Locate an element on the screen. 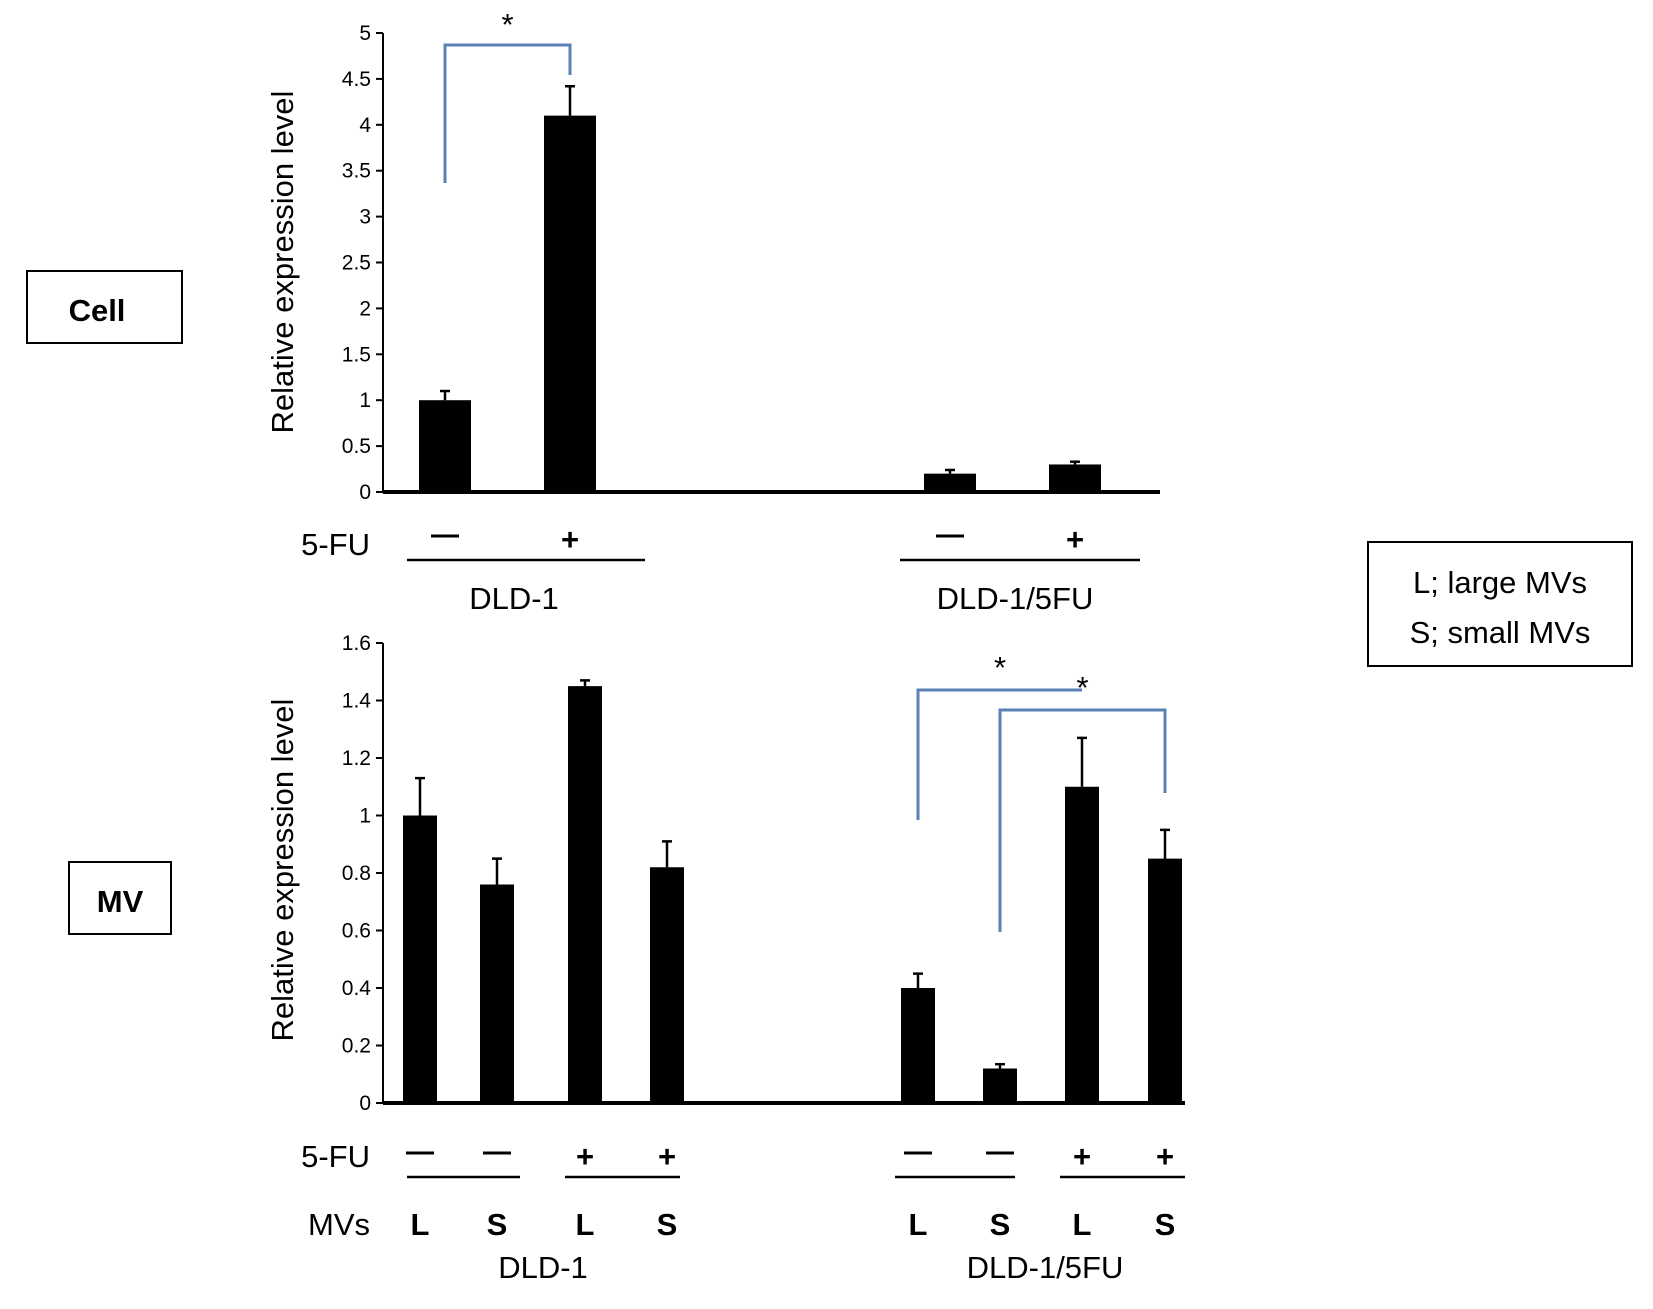 The height and width of the screenshot is (1309, 1653). mv-label-box: MV is located at coordinates (120, 898).